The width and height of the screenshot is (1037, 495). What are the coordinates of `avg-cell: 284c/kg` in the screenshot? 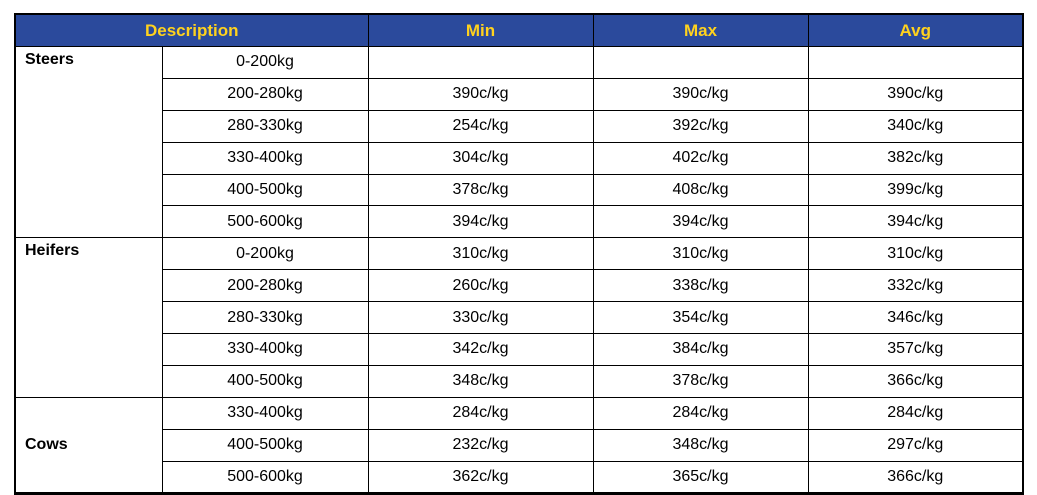 It's located at (915, 413).